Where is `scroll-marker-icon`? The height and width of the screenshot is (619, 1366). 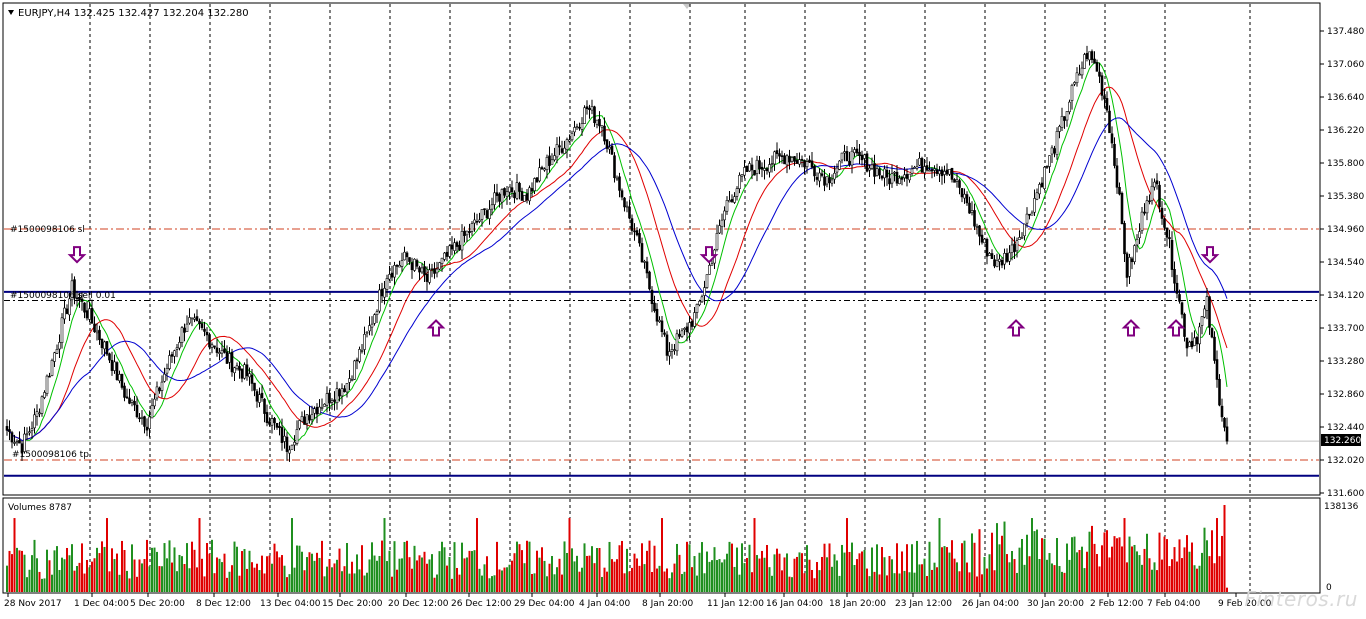 scroll-marker-icon is located at coordinates (687, 6).